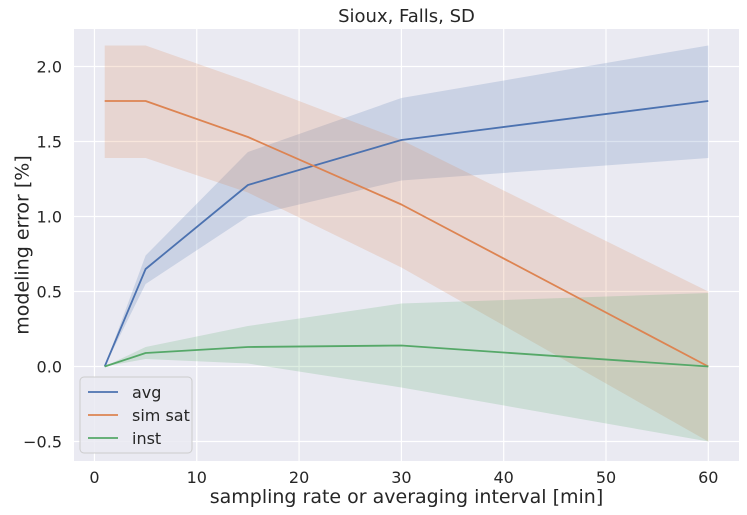 The height and width of the screenshot is (515, 747). Describe the element at coordinates (504, 477) in the screenshot. I see `x-tick-label: 40` at that location.